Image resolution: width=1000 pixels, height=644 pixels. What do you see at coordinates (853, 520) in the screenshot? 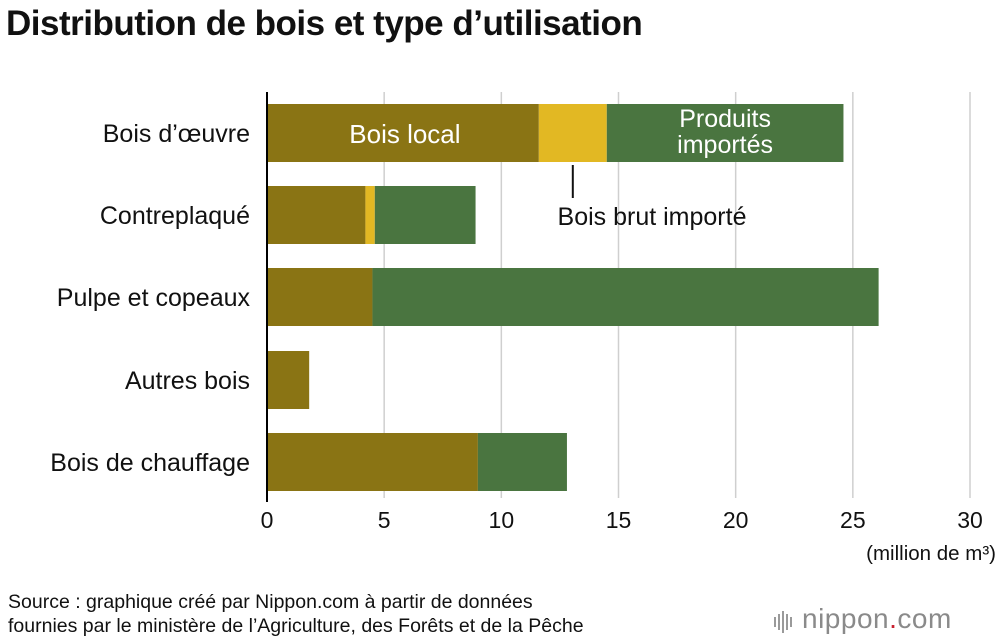
I see `x-tick-label-25: 25` at bounding box center [853, 520].